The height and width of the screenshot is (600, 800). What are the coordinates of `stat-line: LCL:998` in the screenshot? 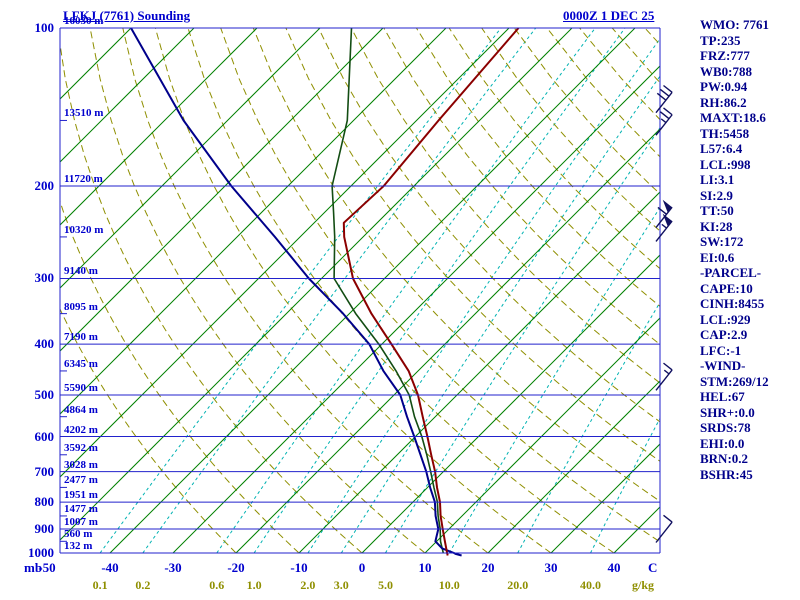 It's located at (725, 164).